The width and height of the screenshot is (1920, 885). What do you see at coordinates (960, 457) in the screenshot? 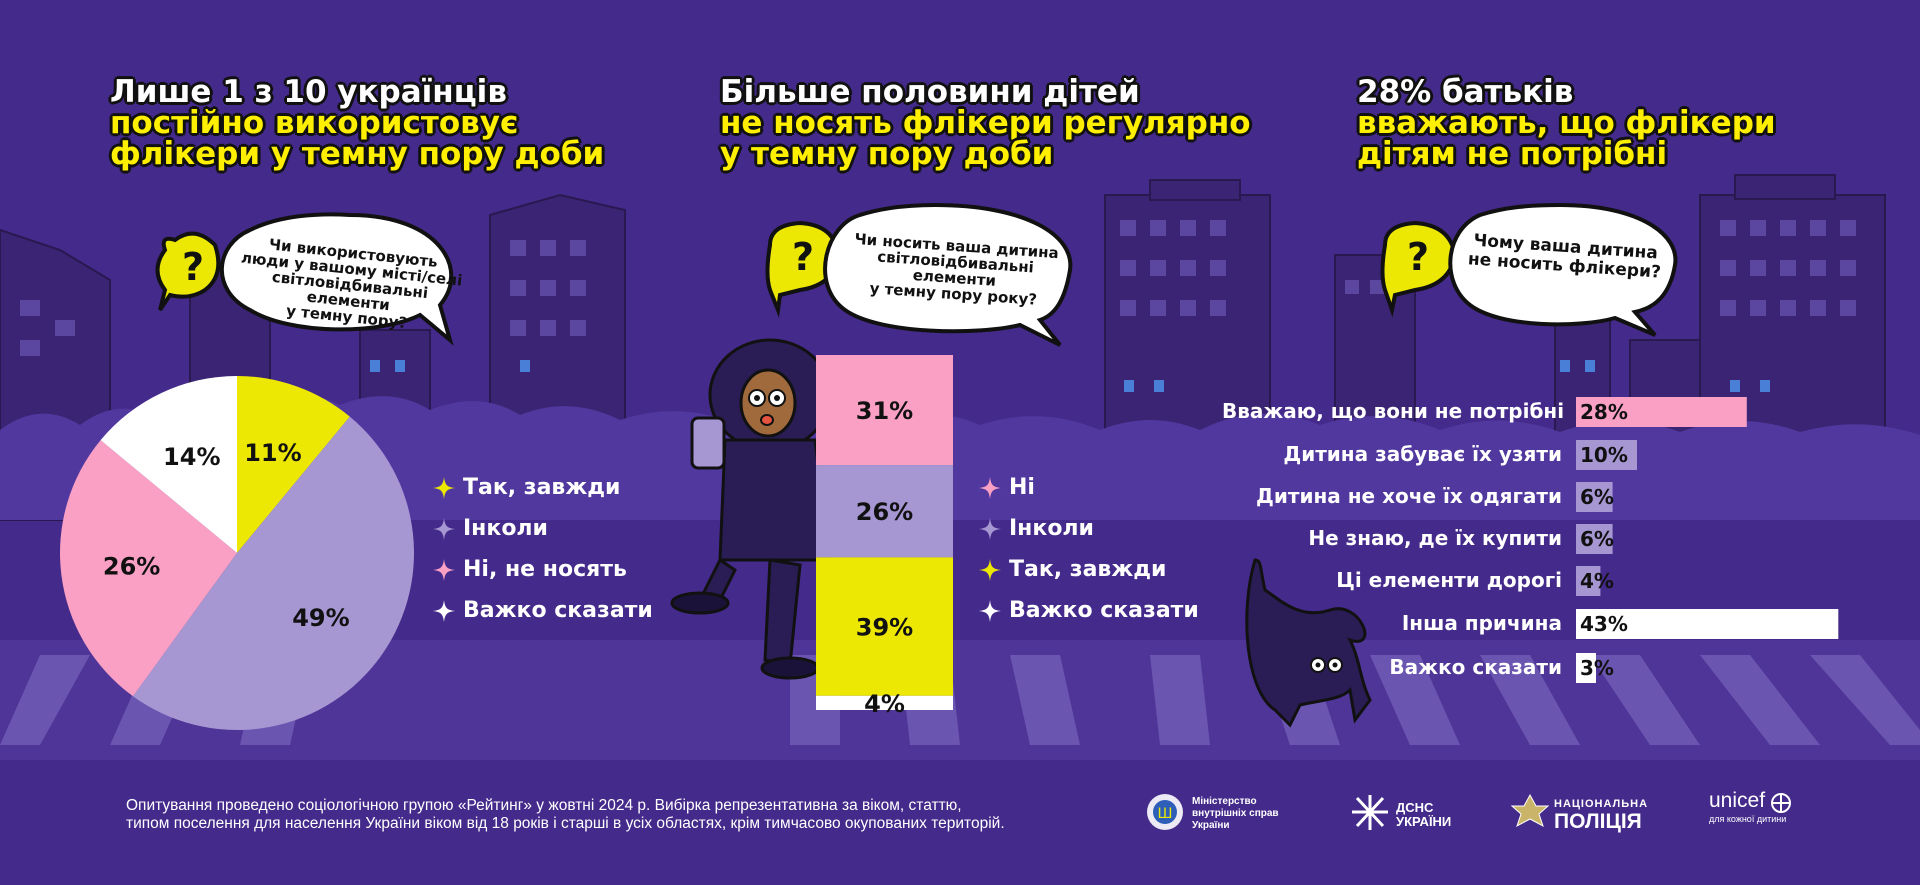
I see `tree-band` at bounding box center [960, 457].